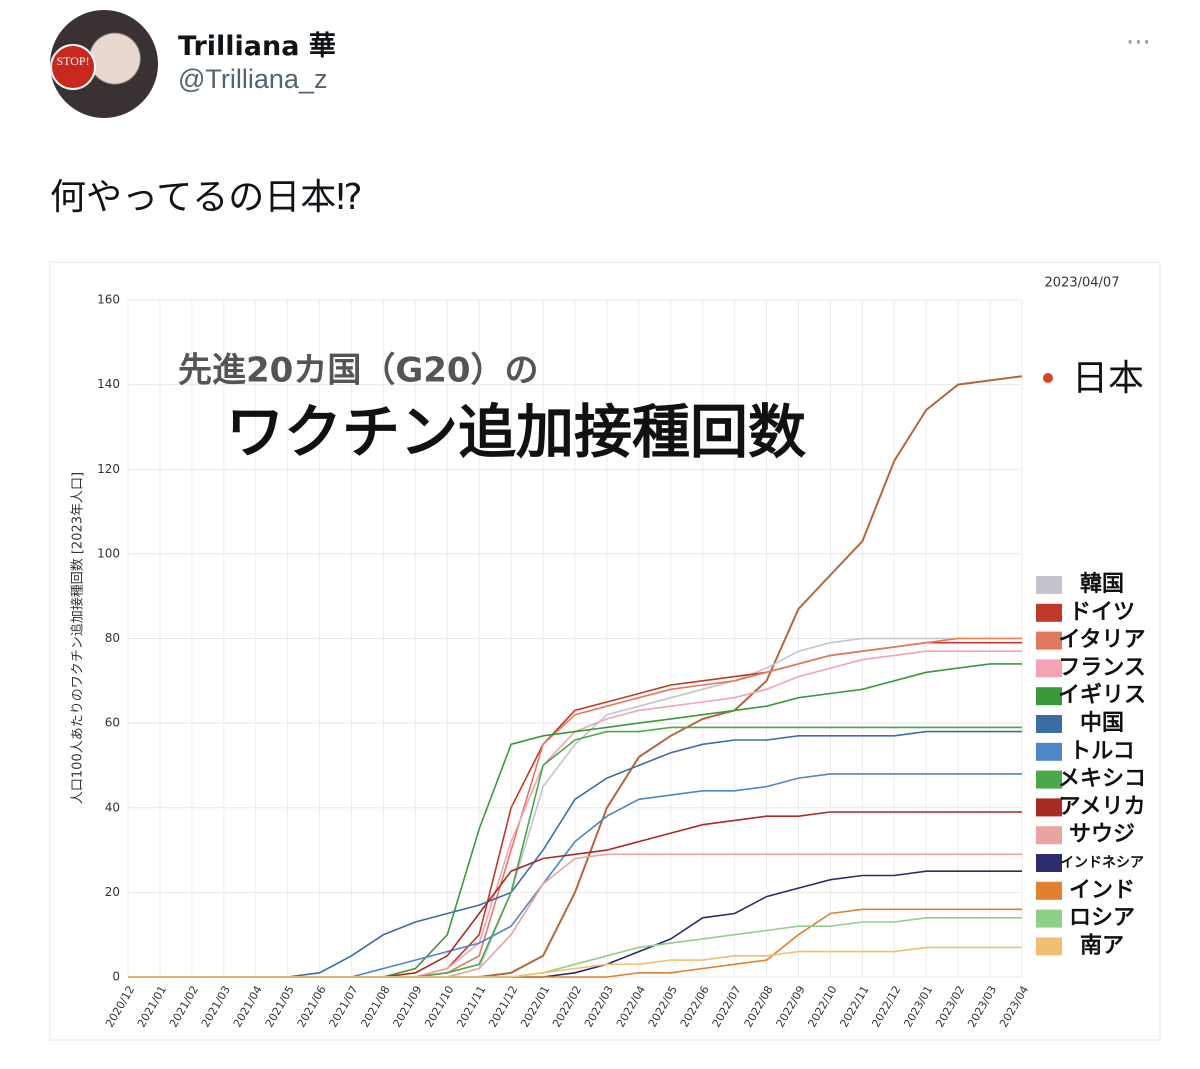  I want to click on legend-label: 韓国, so click(1102, 584).